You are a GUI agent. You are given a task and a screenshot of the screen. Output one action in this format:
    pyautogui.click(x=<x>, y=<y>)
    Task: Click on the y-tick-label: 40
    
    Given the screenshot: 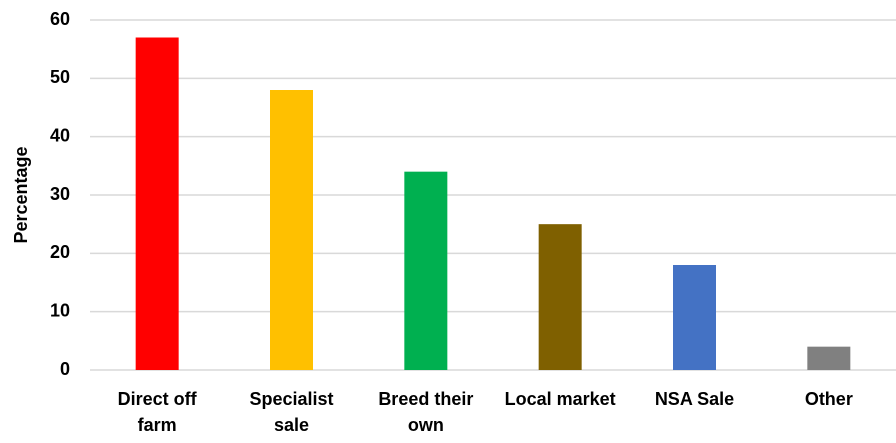 What is the action you would take?
    pyautogui.click(x=60, y=135)
    